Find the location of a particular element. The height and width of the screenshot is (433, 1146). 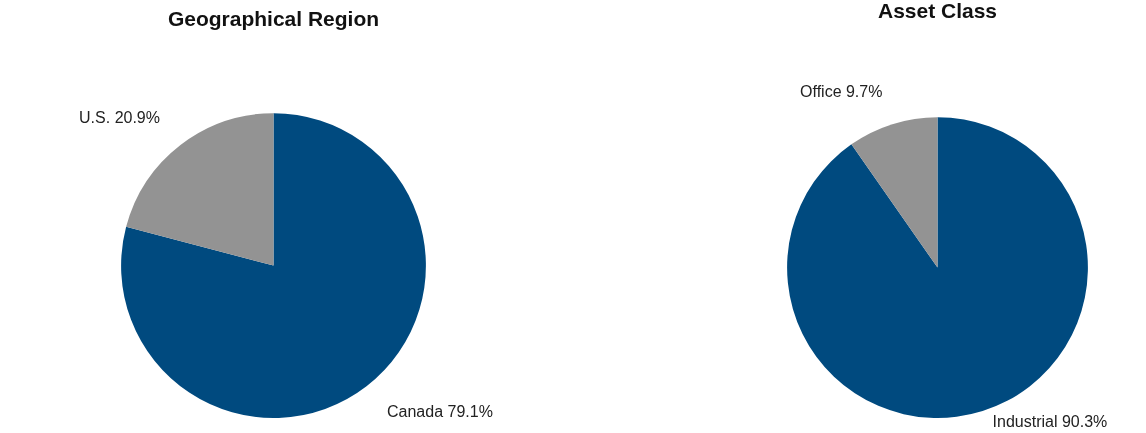

slice-label: Canada 79.1% is located at coordinates (439, 412).